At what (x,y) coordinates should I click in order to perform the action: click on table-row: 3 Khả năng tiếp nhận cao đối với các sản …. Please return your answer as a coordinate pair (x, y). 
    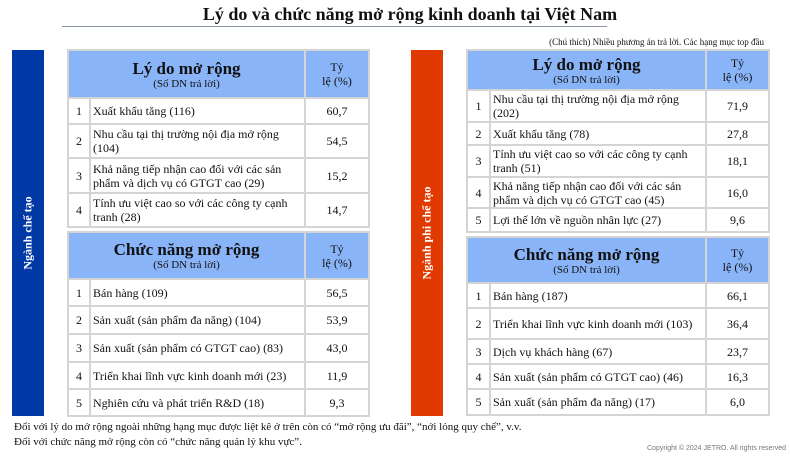
    Looking at the image, I should click on (218, 175).